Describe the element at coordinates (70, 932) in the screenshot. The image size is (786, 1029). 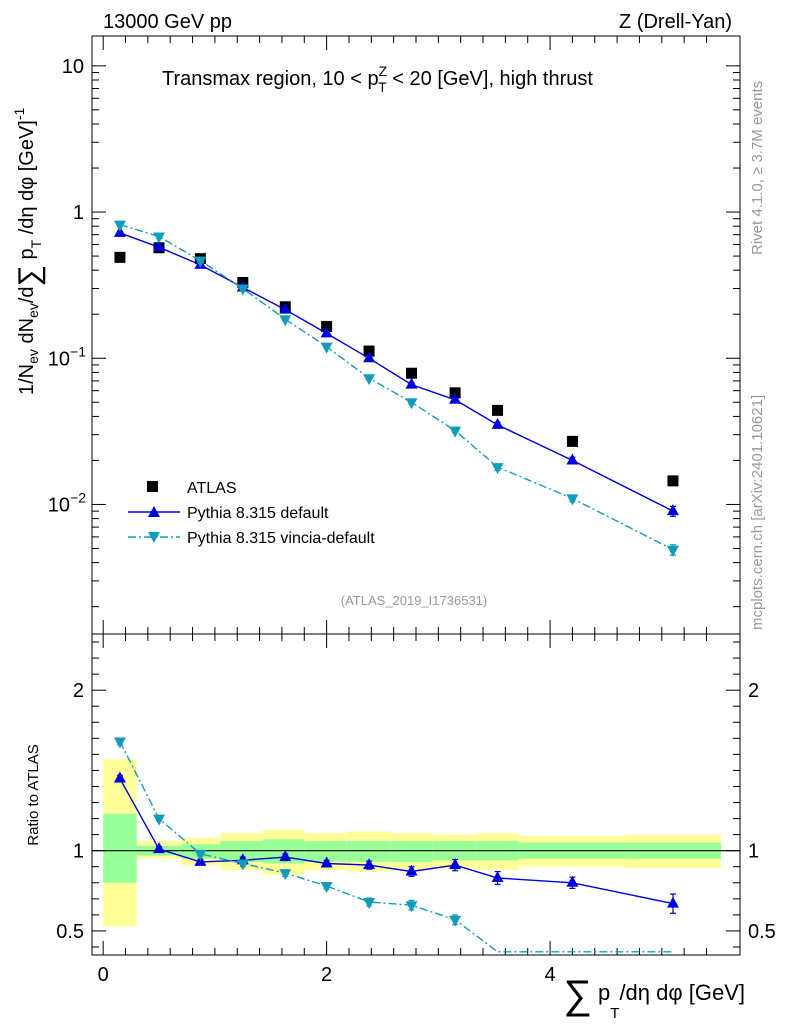
I see `ratio-y-tick-label: 0.5` at that location.